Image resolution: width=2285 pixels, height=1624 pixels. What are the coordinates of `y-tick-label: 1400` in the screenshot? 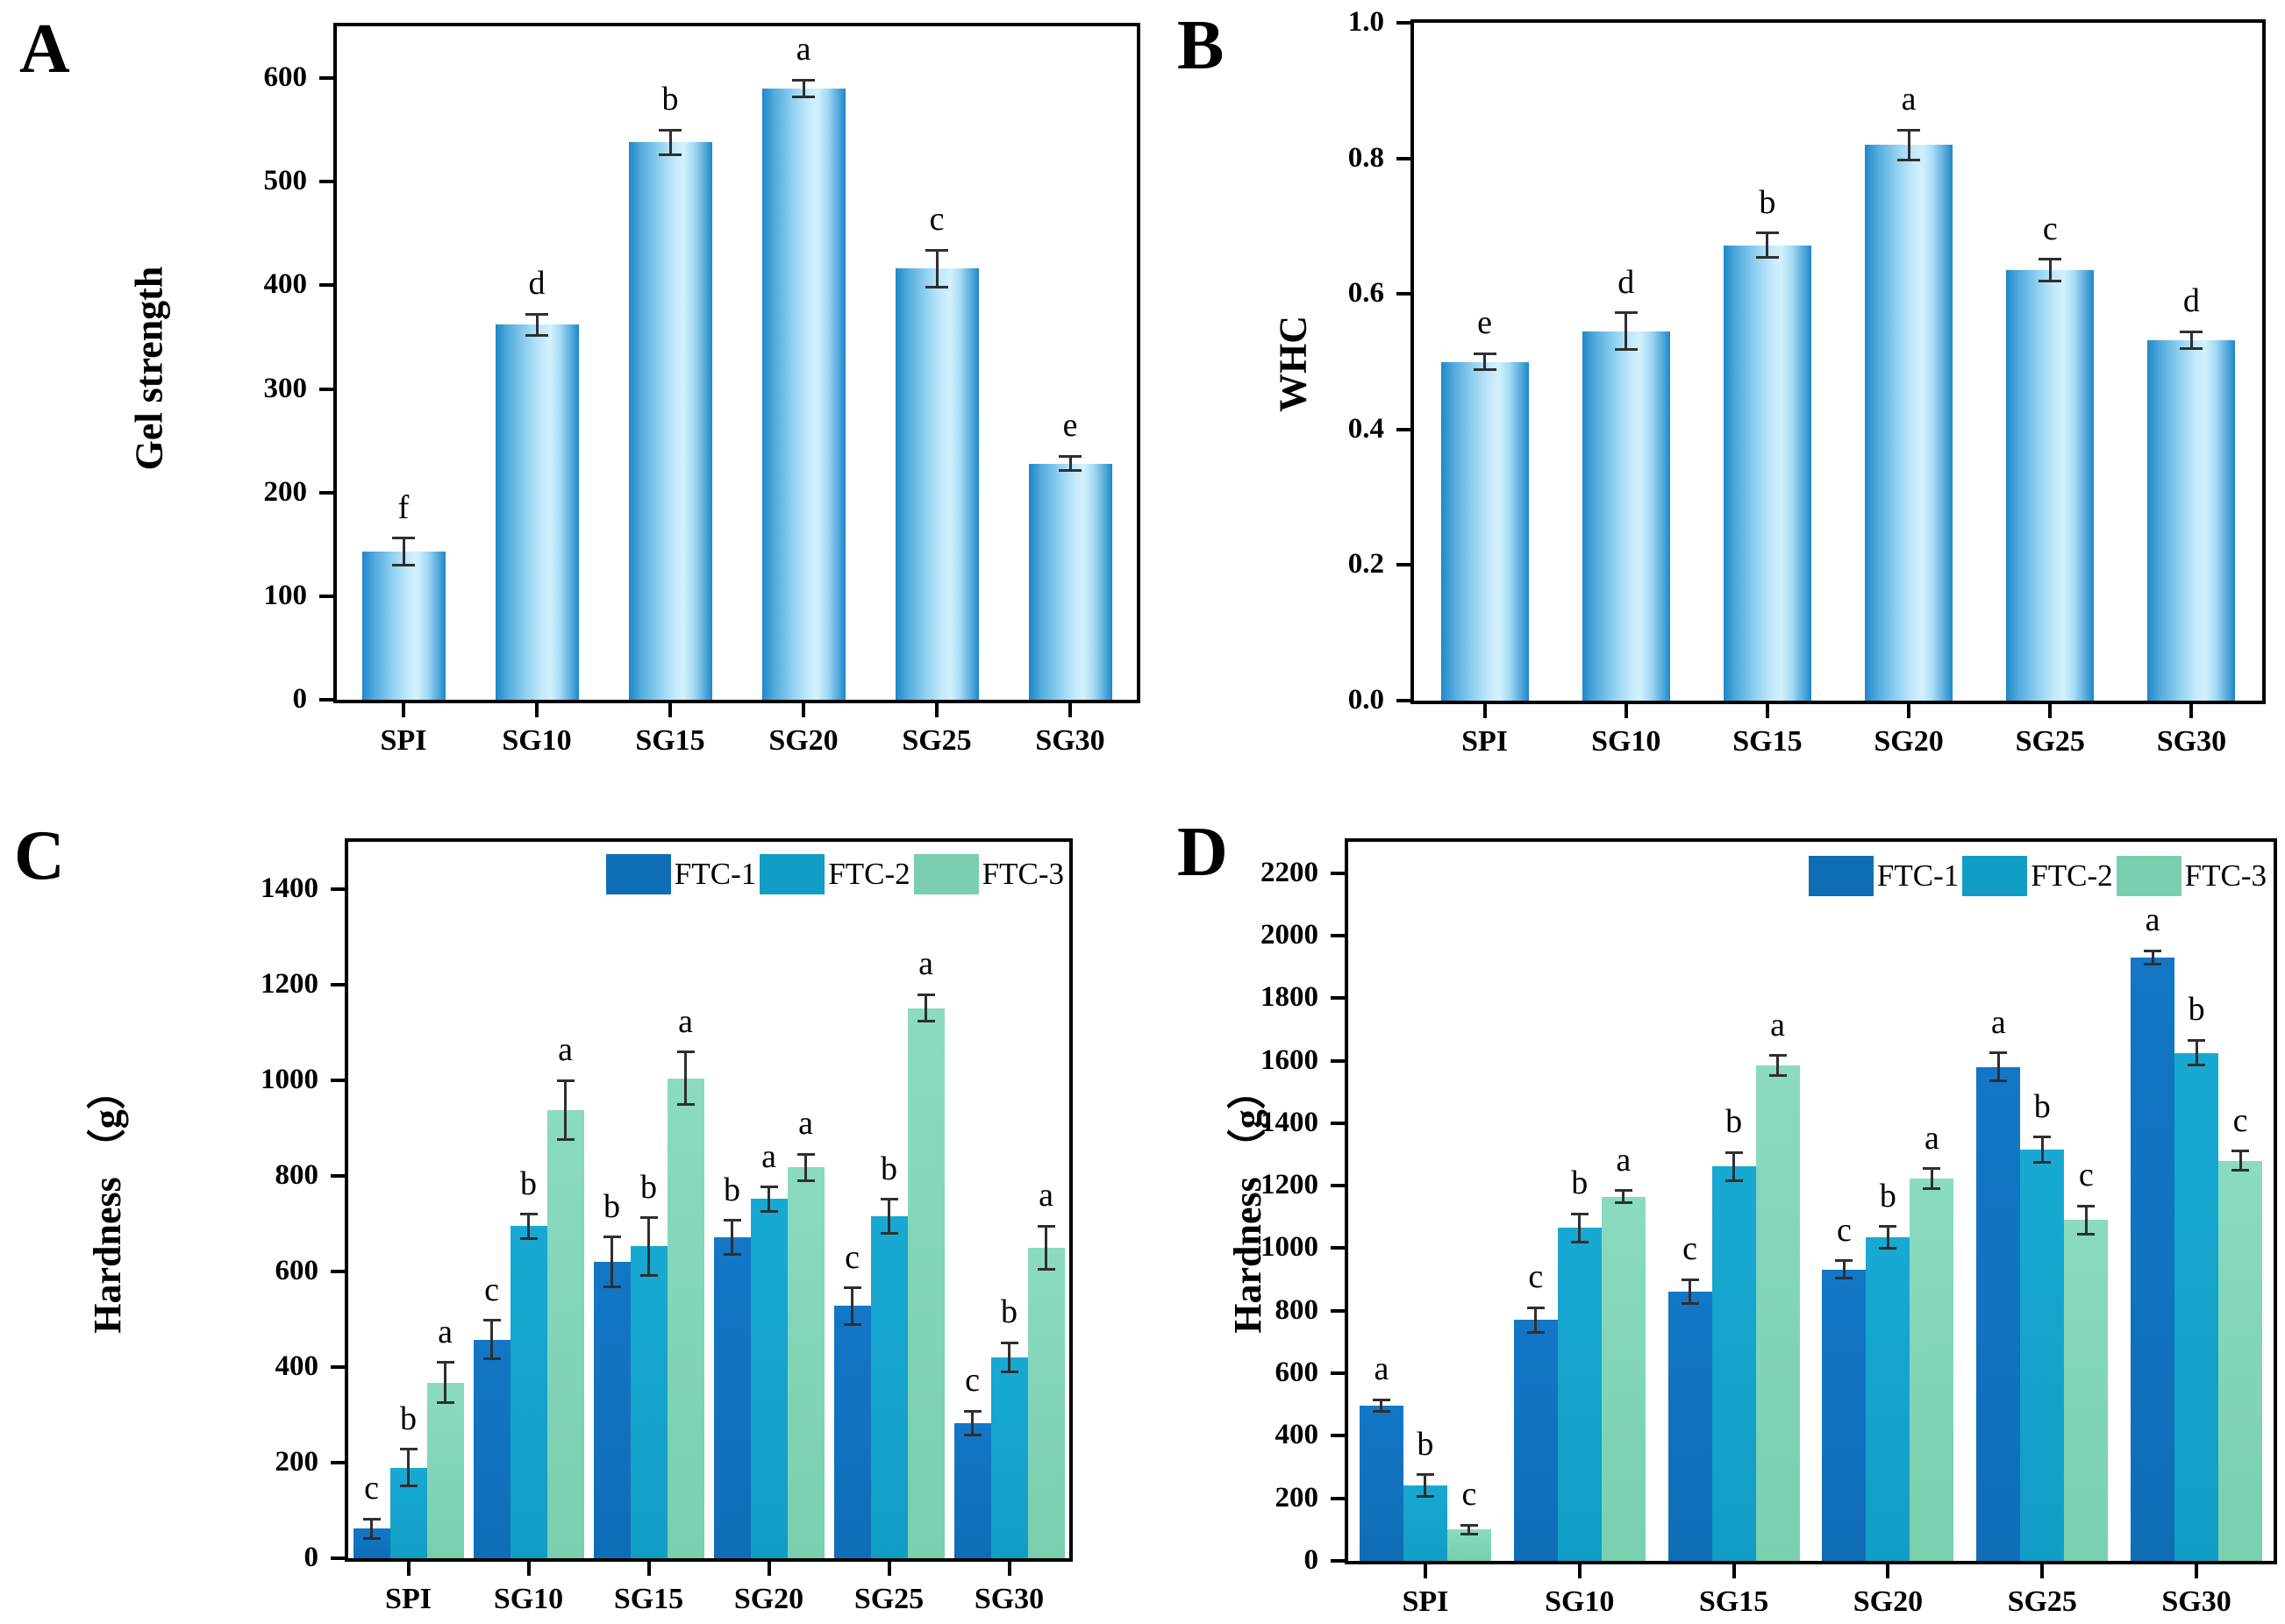 It's located at (290, 889).